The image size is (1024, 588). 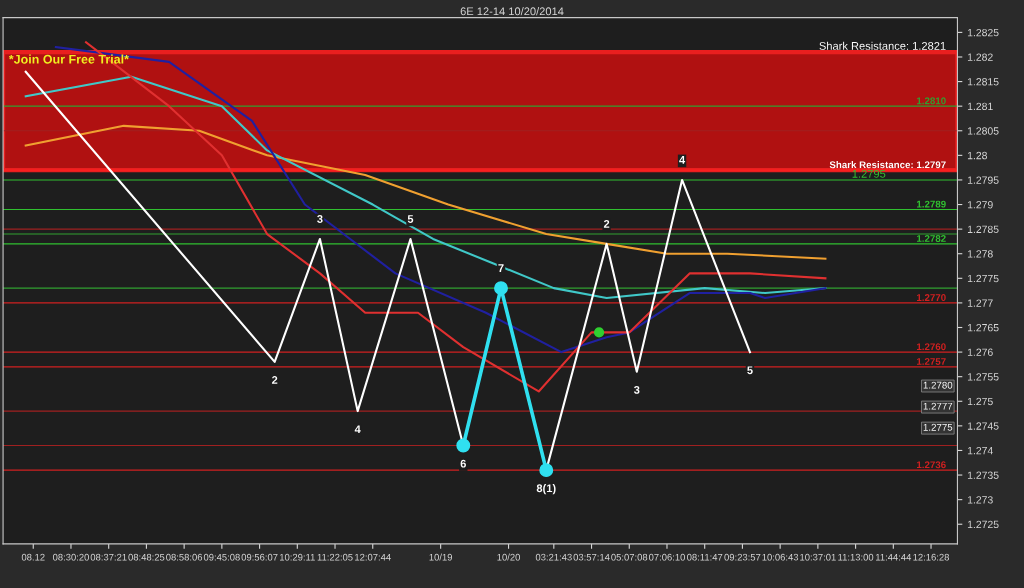 What do you see at coordinates (983, 377) in the screenshot?
I see `y-tick-label: 1.2755` at bounding box center [983, 377].